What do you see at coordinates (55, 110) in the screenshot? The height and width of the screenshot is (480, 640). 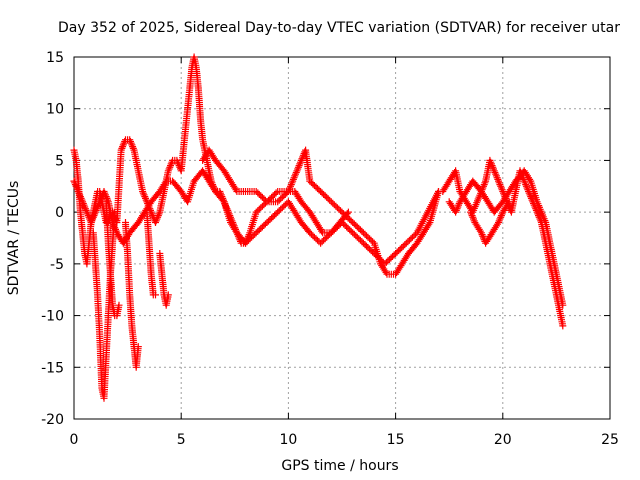 I see `y-tick-label: 10` at bounding box center [55, 110].